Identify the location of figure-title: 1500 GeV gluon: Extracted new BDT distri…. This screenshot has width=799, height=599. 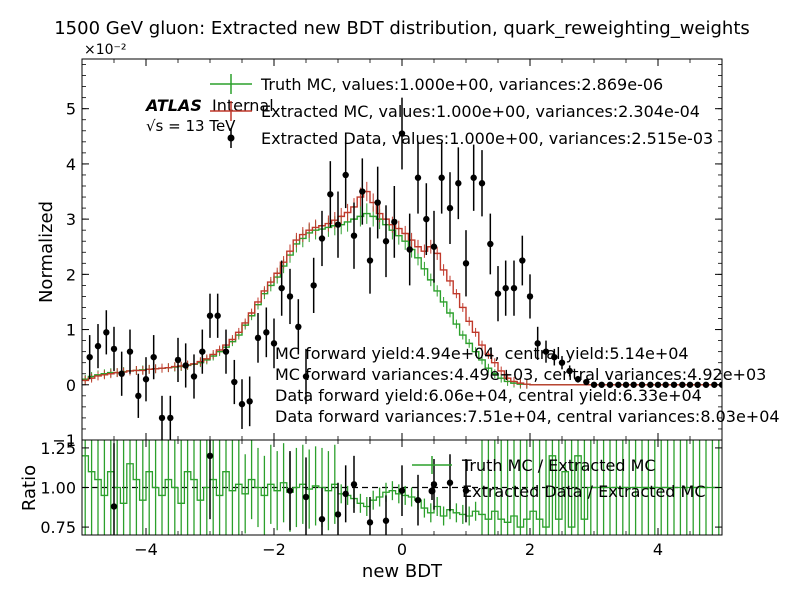
(402, 28).